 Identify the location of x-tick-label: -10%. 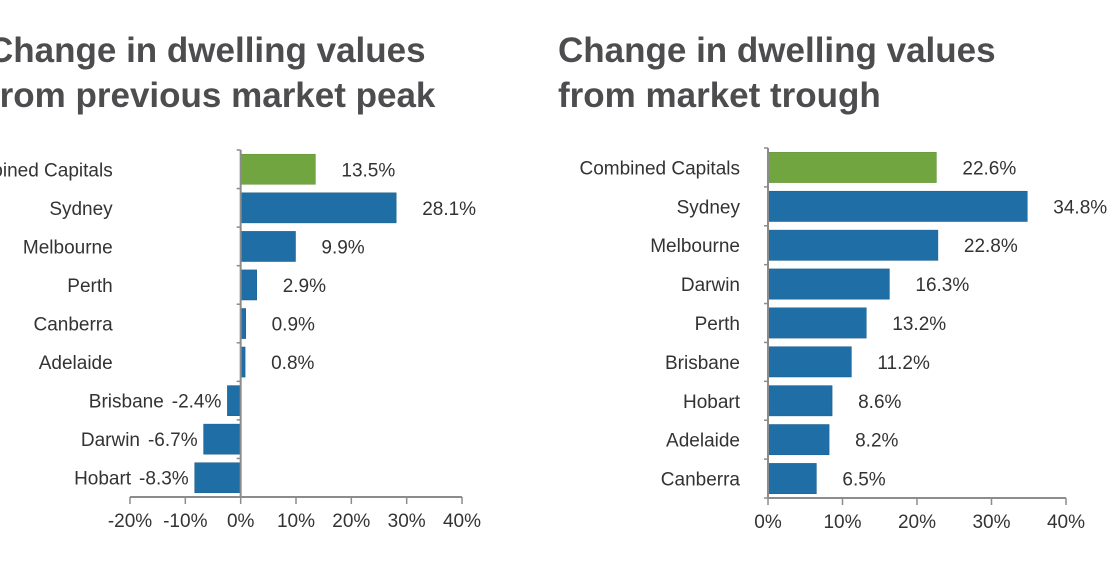
(185, 521).